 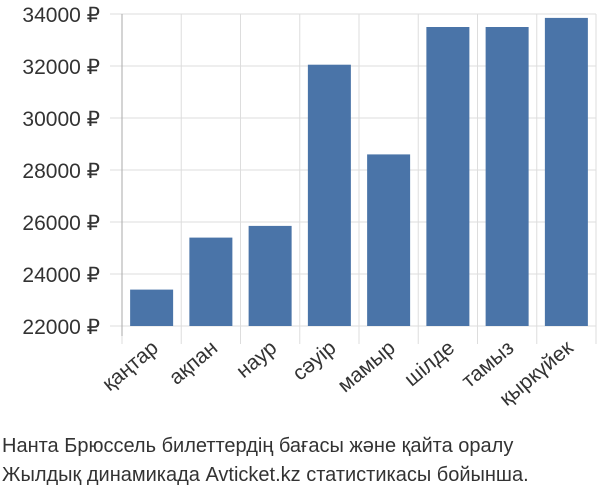 I want to click on x-tick-label: ақпан, so click(x=193, y=362).